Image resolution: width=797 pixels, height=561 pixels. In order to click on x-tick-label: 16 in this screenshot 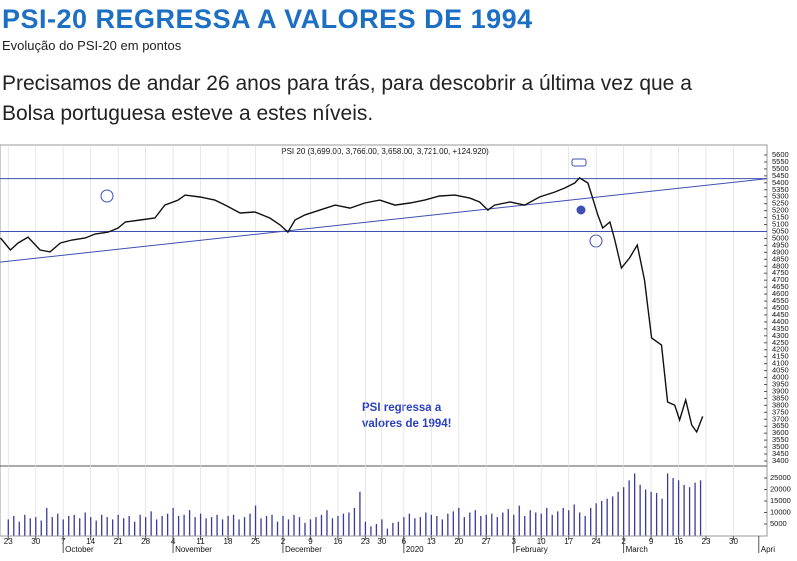, I will do `click(678, 541)`.